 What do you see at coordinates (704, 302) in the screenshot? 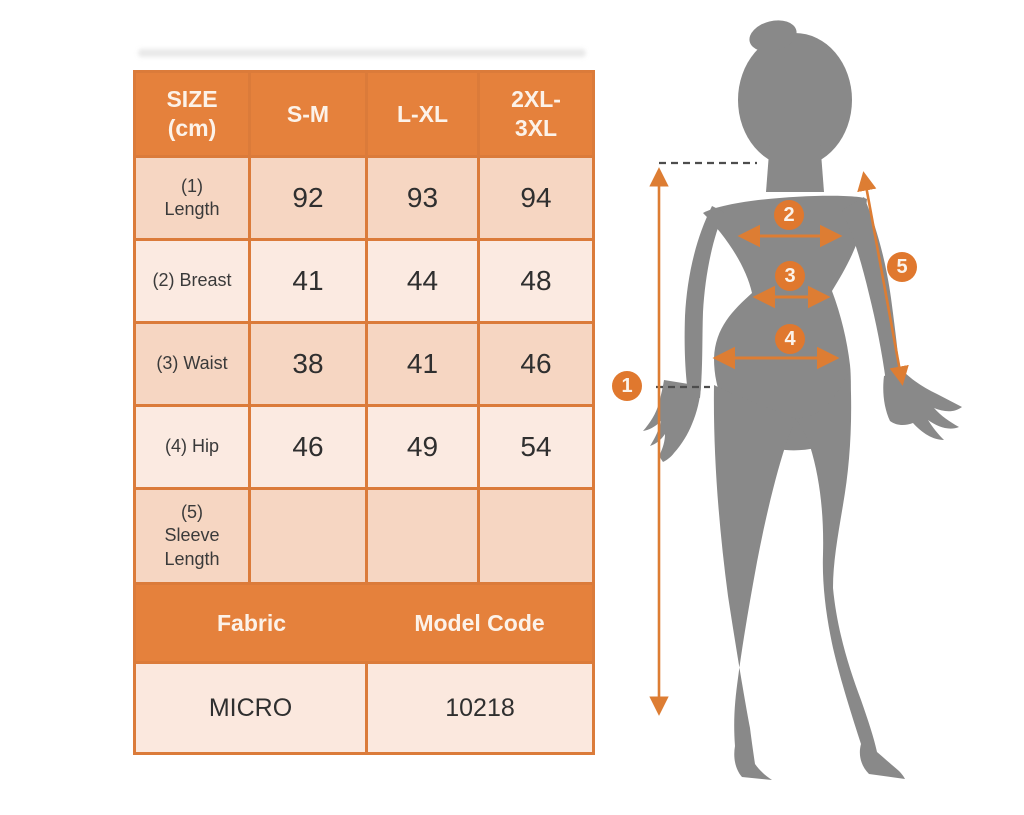
I see `figure-left-arm` at bounding box center [704, 302].